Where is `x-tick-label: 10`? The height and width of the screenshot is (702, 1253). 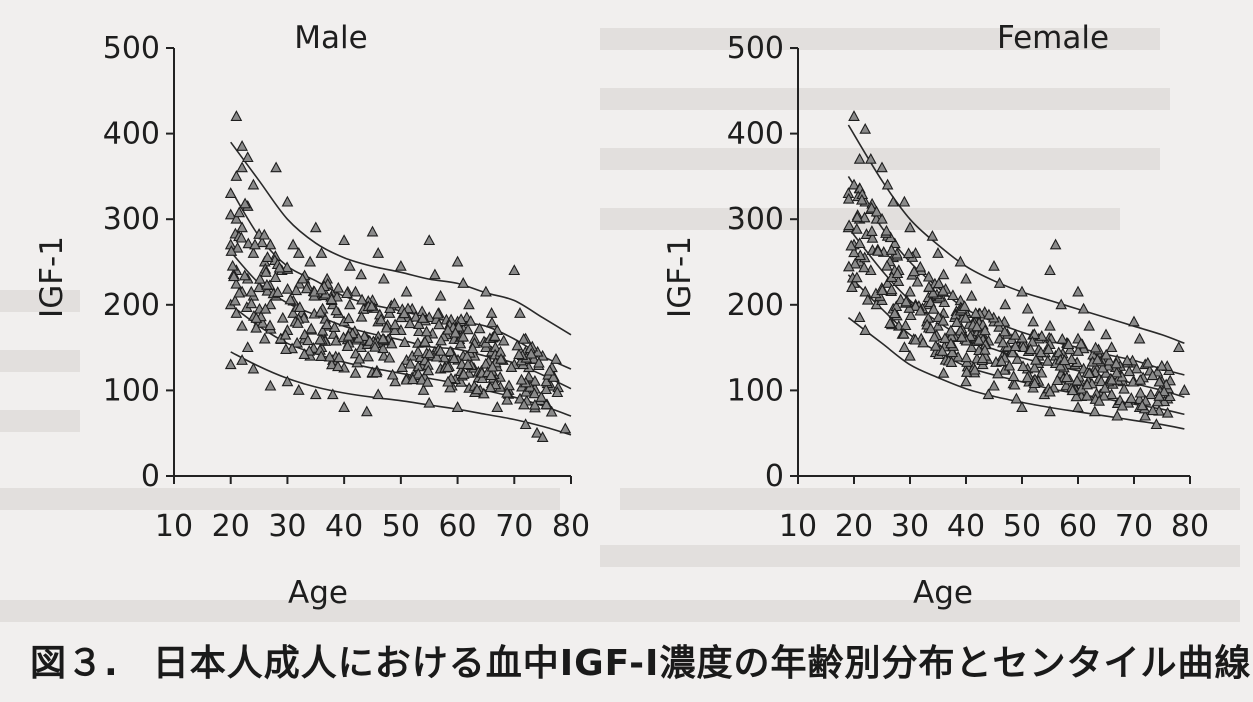
x-tick-label: 10 is located at coordinates (798, 526).